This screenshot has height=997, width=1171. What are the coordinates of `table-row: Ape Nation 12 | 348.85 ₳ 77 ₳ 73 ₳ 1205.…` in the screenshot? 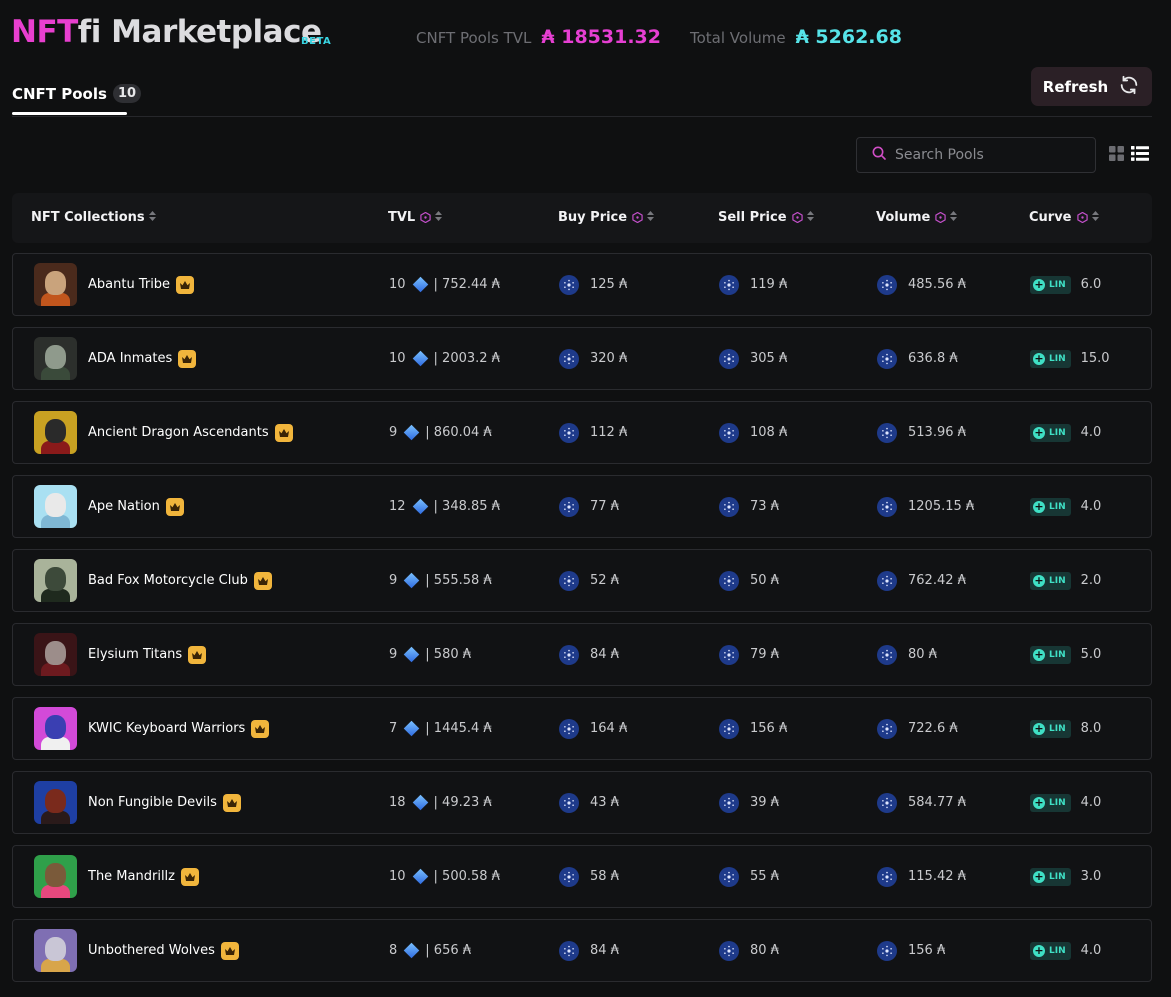 It's located at (582, 506).